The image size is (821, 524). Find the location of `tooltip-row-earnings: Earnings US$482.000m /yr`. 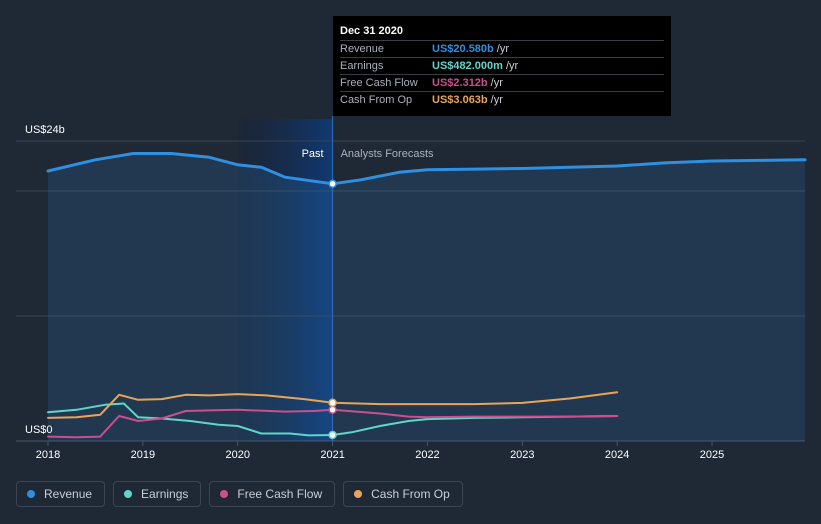

tooltip-row-earnings: Earnings US$482.000m /yr is located at coordinates (502, 65).